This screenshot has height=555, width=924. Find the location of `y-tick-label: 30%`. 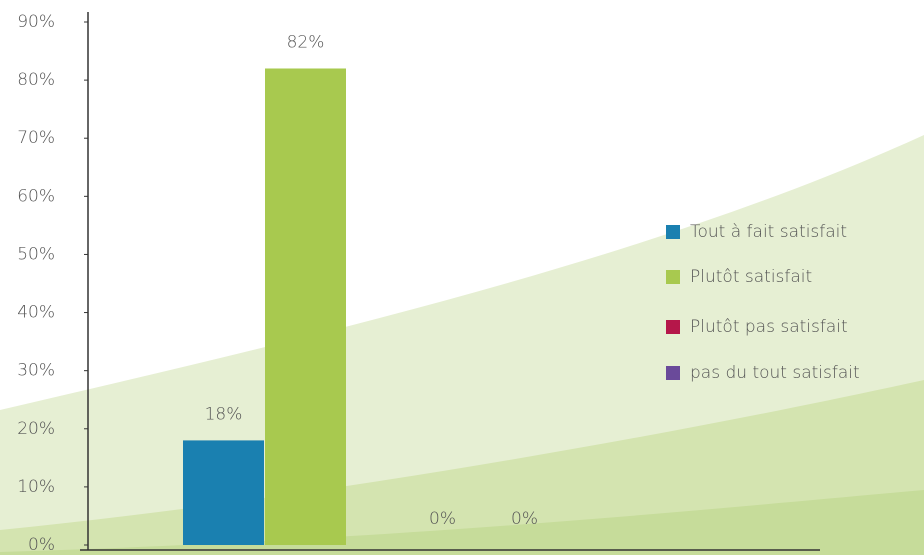

y-tick-label: 30% is located at coordinates (36, 371).